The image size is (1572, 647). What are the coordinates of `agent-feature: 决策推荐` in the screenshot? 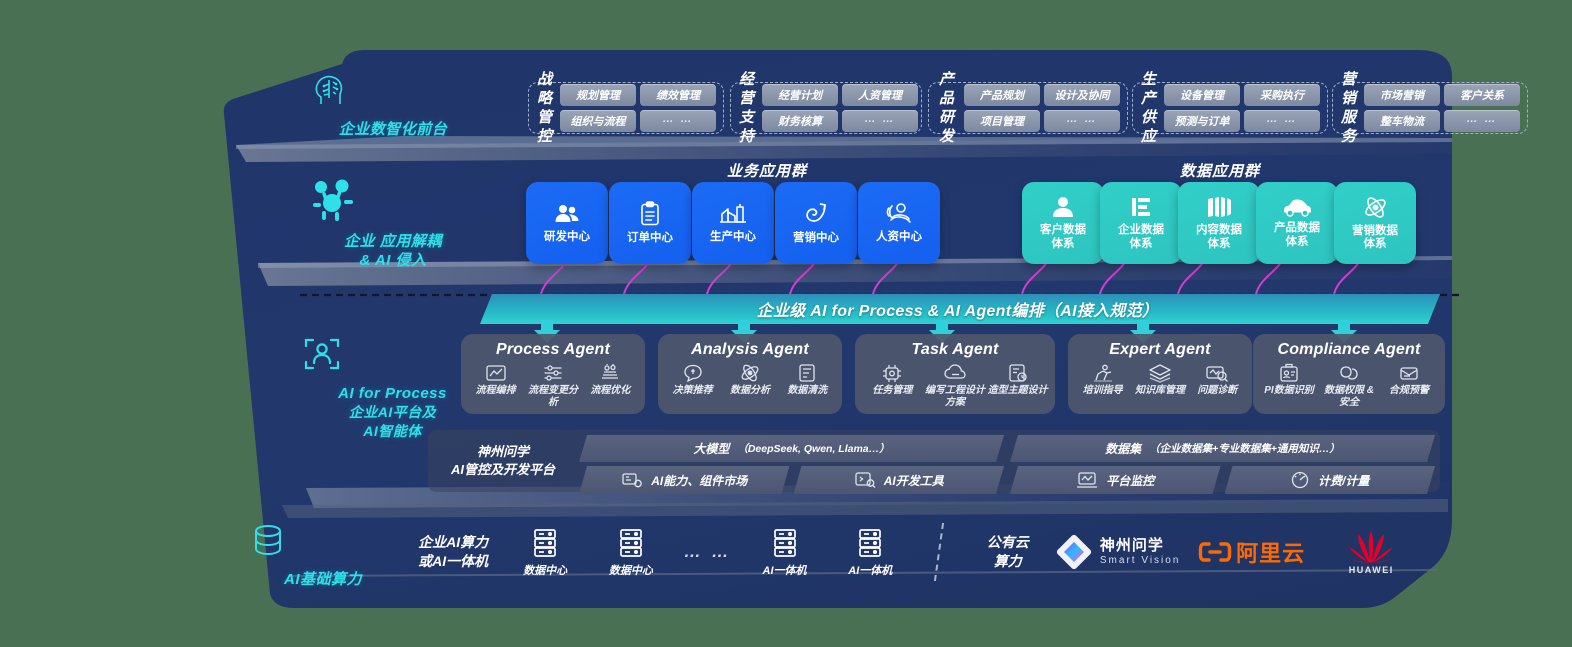 It's located at (692, 380).